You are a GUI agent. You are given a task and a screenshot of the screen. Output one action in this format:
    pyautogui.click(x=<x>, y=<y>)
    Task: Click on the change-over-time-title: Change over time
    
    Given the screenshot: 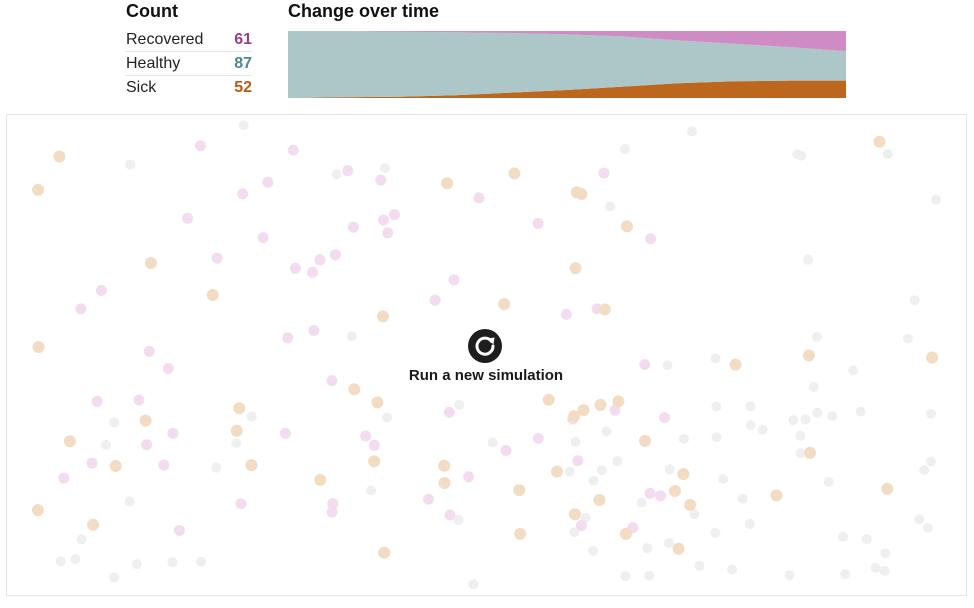 What is the action you would take?
    pyautogui.click(x=364, y=11)
    